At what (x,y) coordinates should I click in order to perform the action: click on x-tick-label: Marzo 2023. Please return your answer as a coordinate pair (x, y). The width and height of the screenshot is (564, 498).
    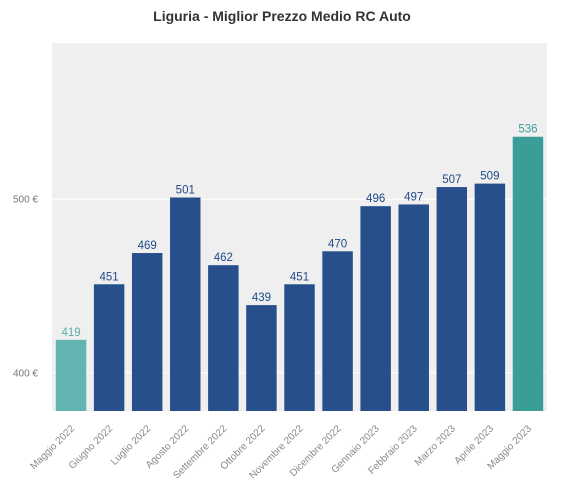
    Looking at the image, I should click on (435, 445).